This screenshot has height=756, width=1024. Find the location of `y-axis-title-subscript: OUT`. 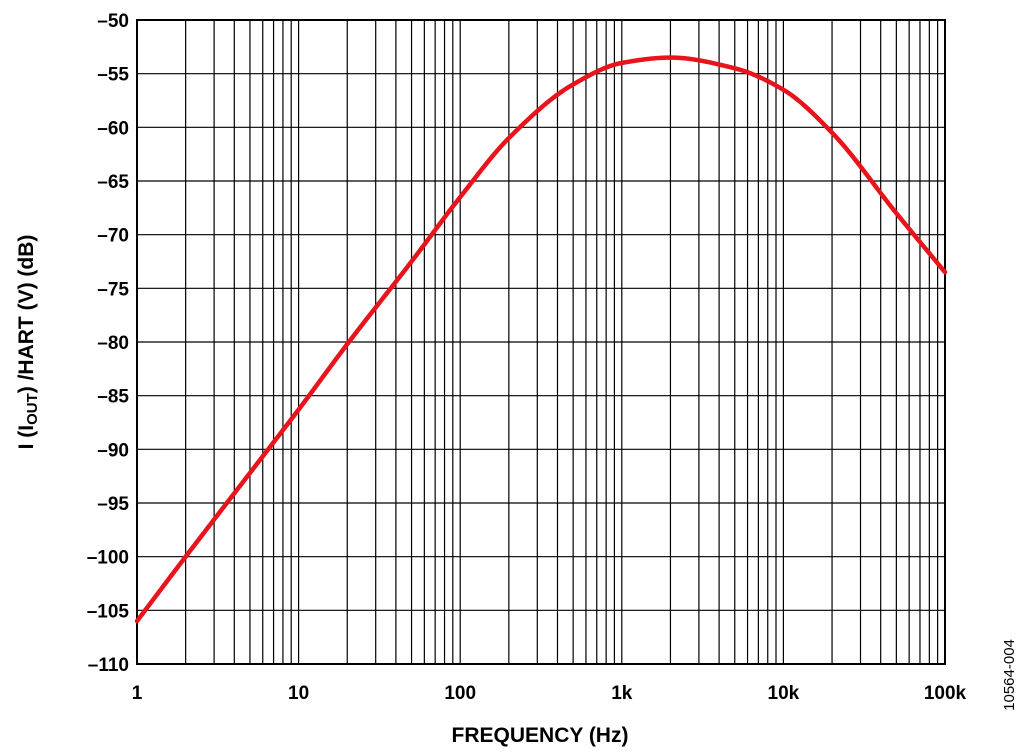

y-axis-title-subscript: OUT is located at coordinates (32, 409).